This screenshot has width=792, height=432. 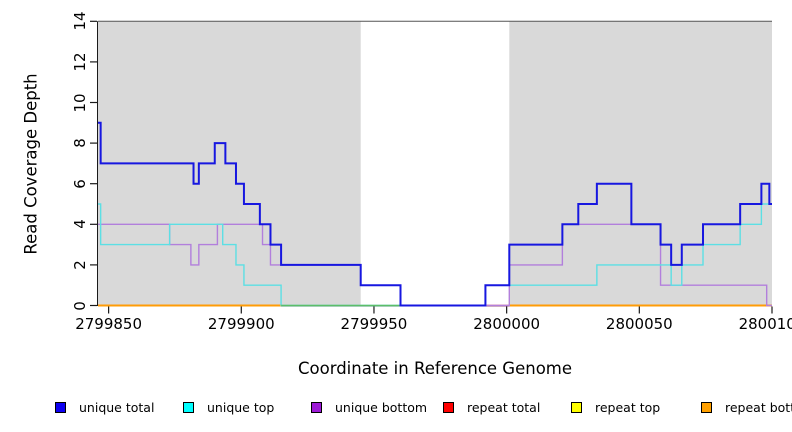 What do you see at coordinates (435, 368) in the screenshot?
I see `x-axis-label: Coordinate in Reference Genome` at bounding box center [435, 368].